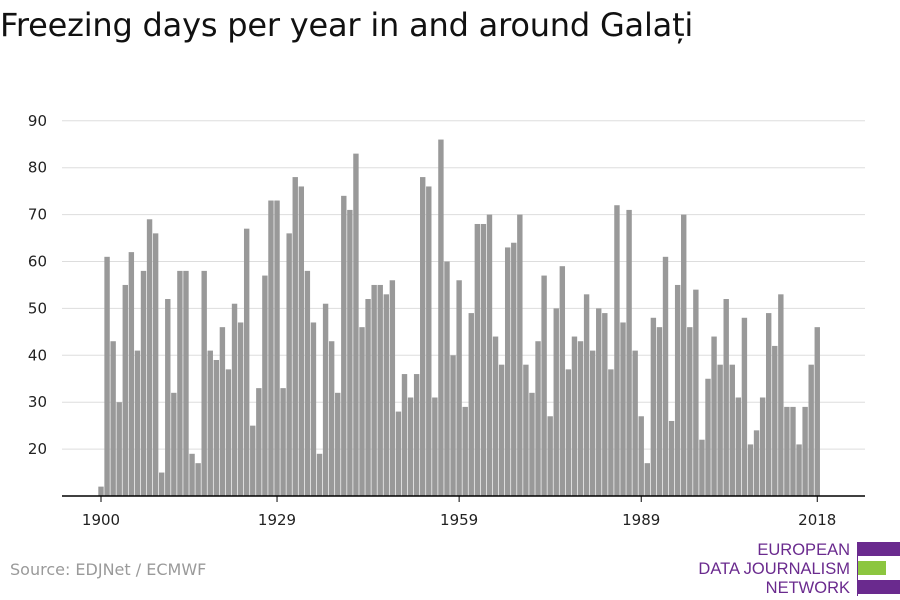 The width and height of the screenshot is (900, 600). I want to click on bar-1975, so click(556, 402).